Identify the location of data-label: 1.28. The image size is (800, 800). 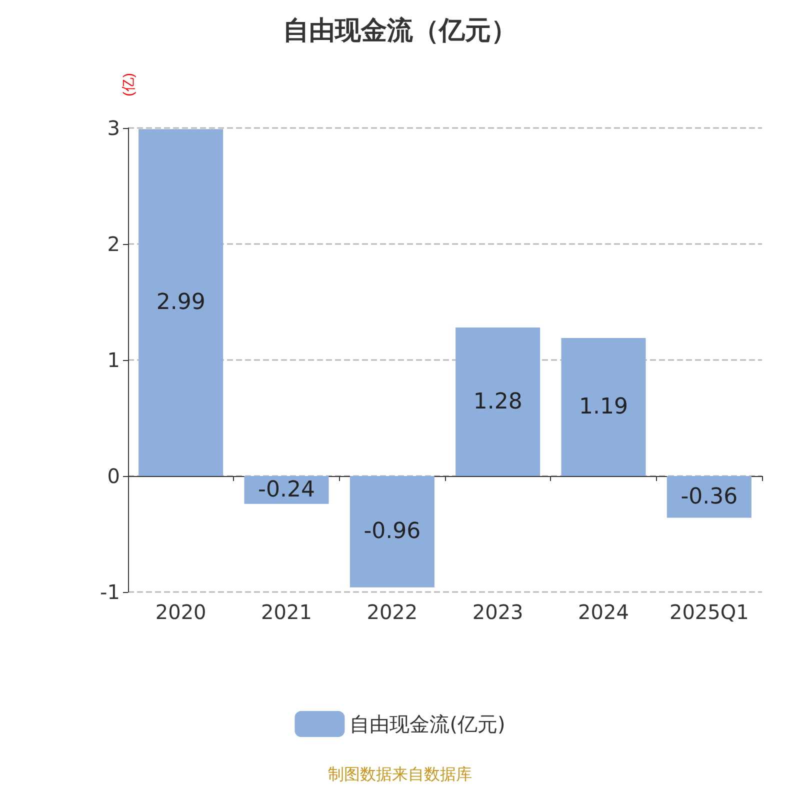
(497, 401).